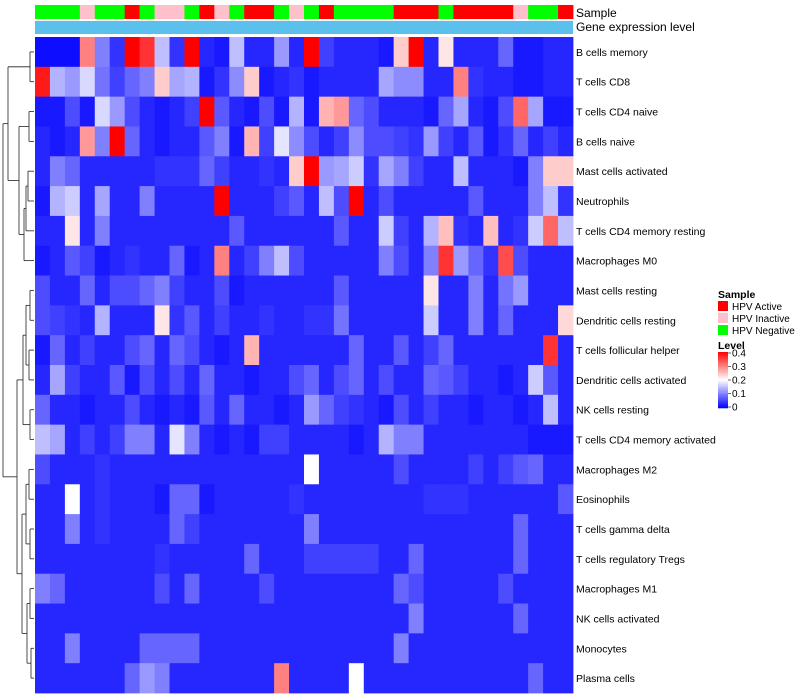  I want to click on level-tick-label: 0.4, so click(739, 354).